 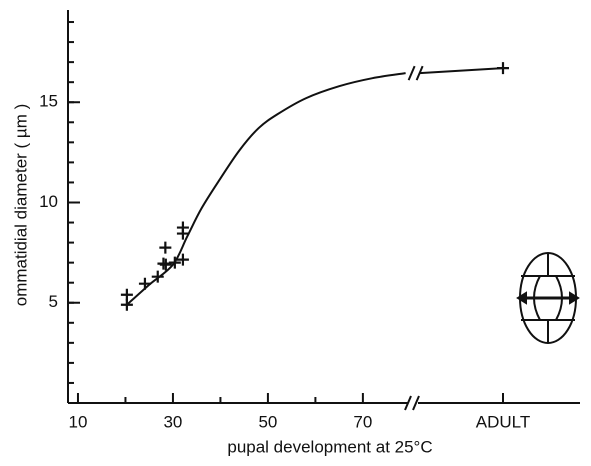 I want to click on x-tick-label: 70, so click(x=362, y=421).